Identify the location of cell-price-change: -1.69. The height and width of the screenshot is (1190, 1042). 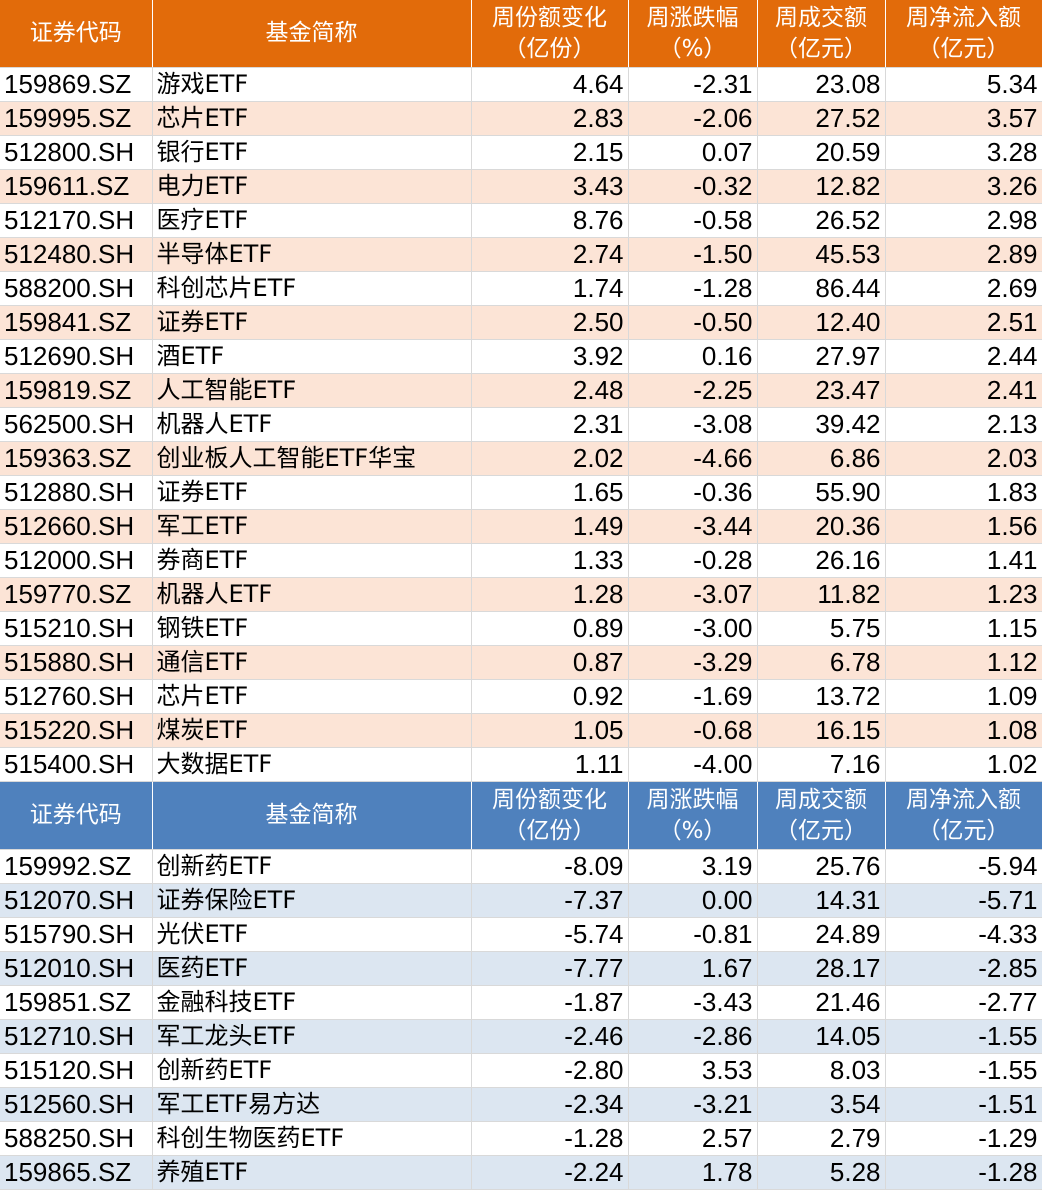
(693, 696).